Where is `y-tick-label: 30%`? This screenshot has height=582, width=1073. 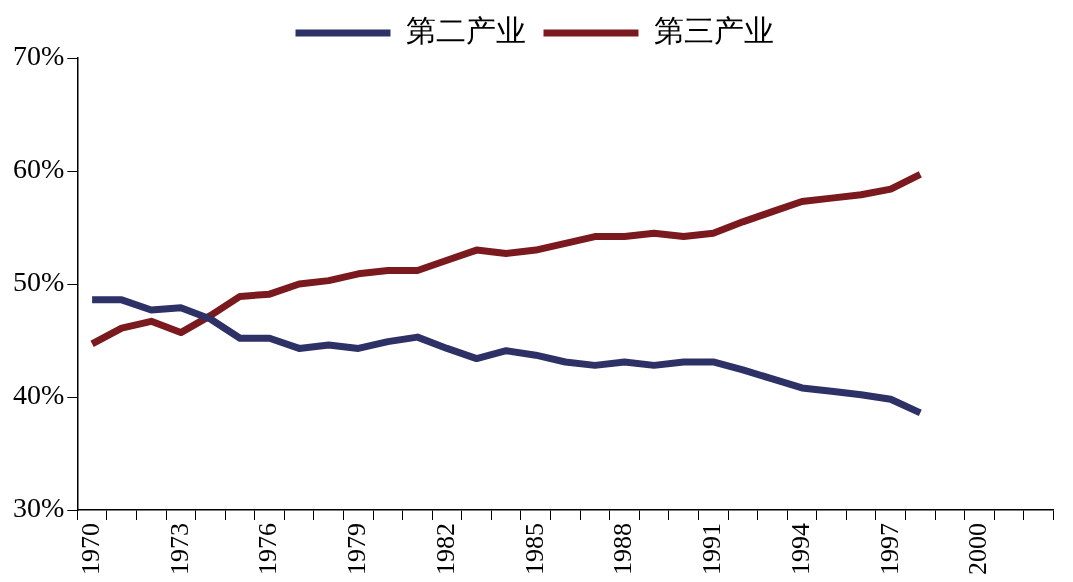 y-tick-label: 30% is located at coordinates (39, 508).